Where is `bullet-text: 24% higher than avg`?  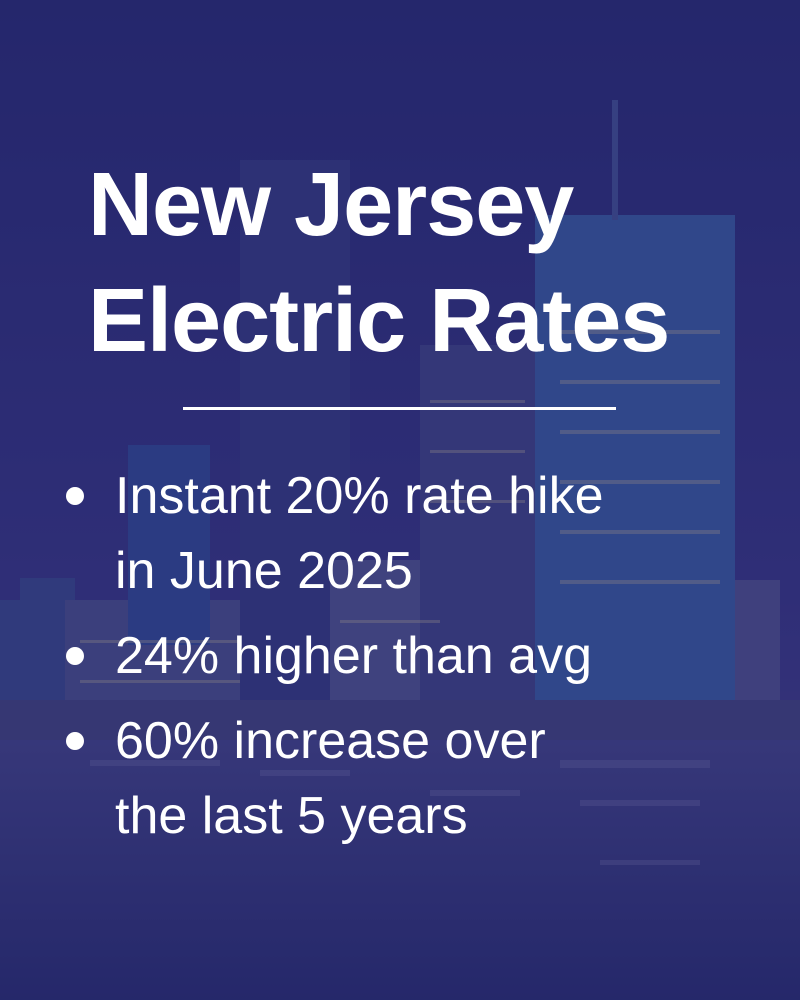
bullet-text: 24% higher than avg is located at coordinates (354, 656).